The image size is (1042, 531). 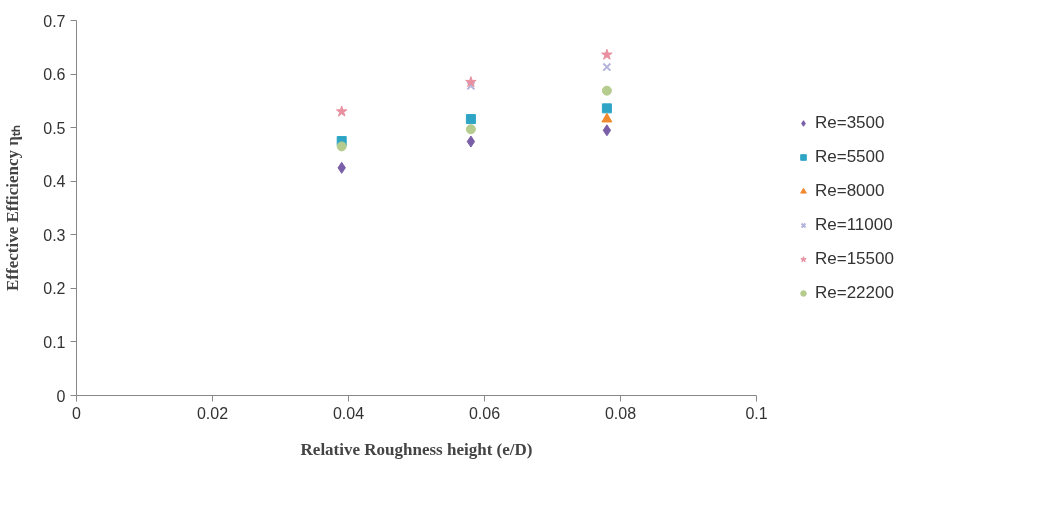 What do you see at coordinates (54, 21) in the screenshot?
I see `y-tick-label: 0.7` at bounding box center [54, 21].